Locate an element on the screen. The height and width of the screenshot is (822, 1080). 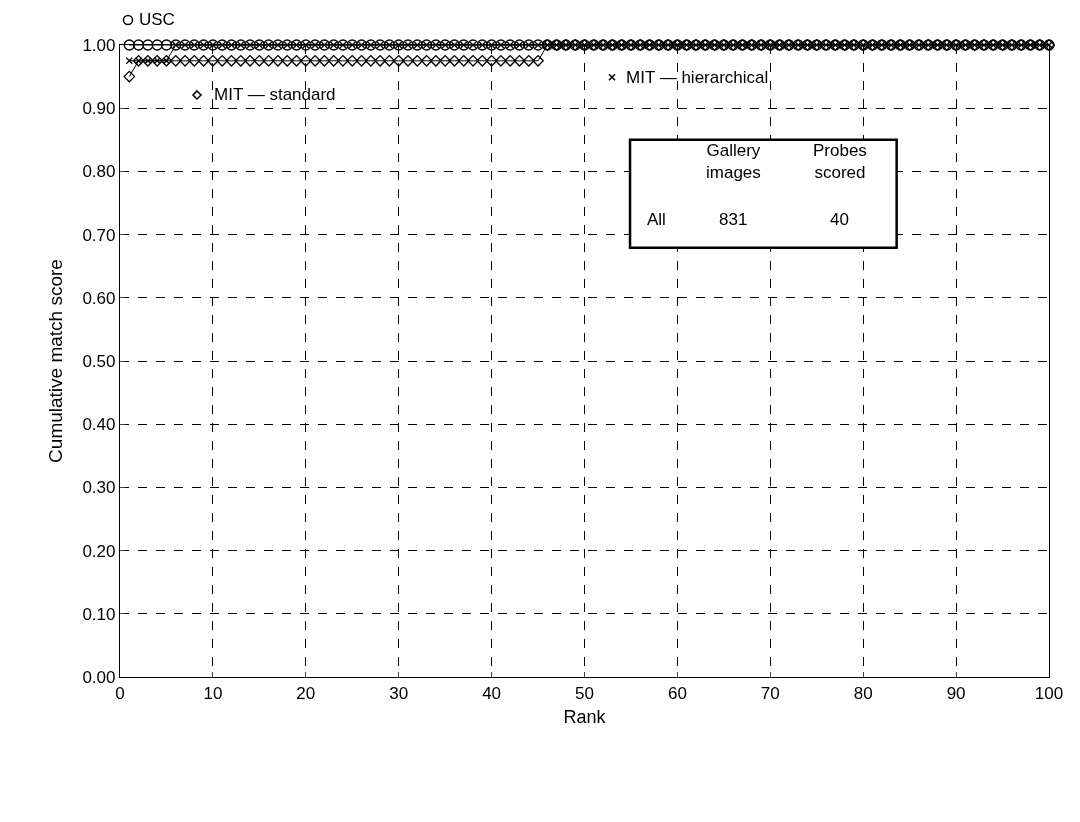
x-tick-label: 80 is located at coordinates (863, 693).